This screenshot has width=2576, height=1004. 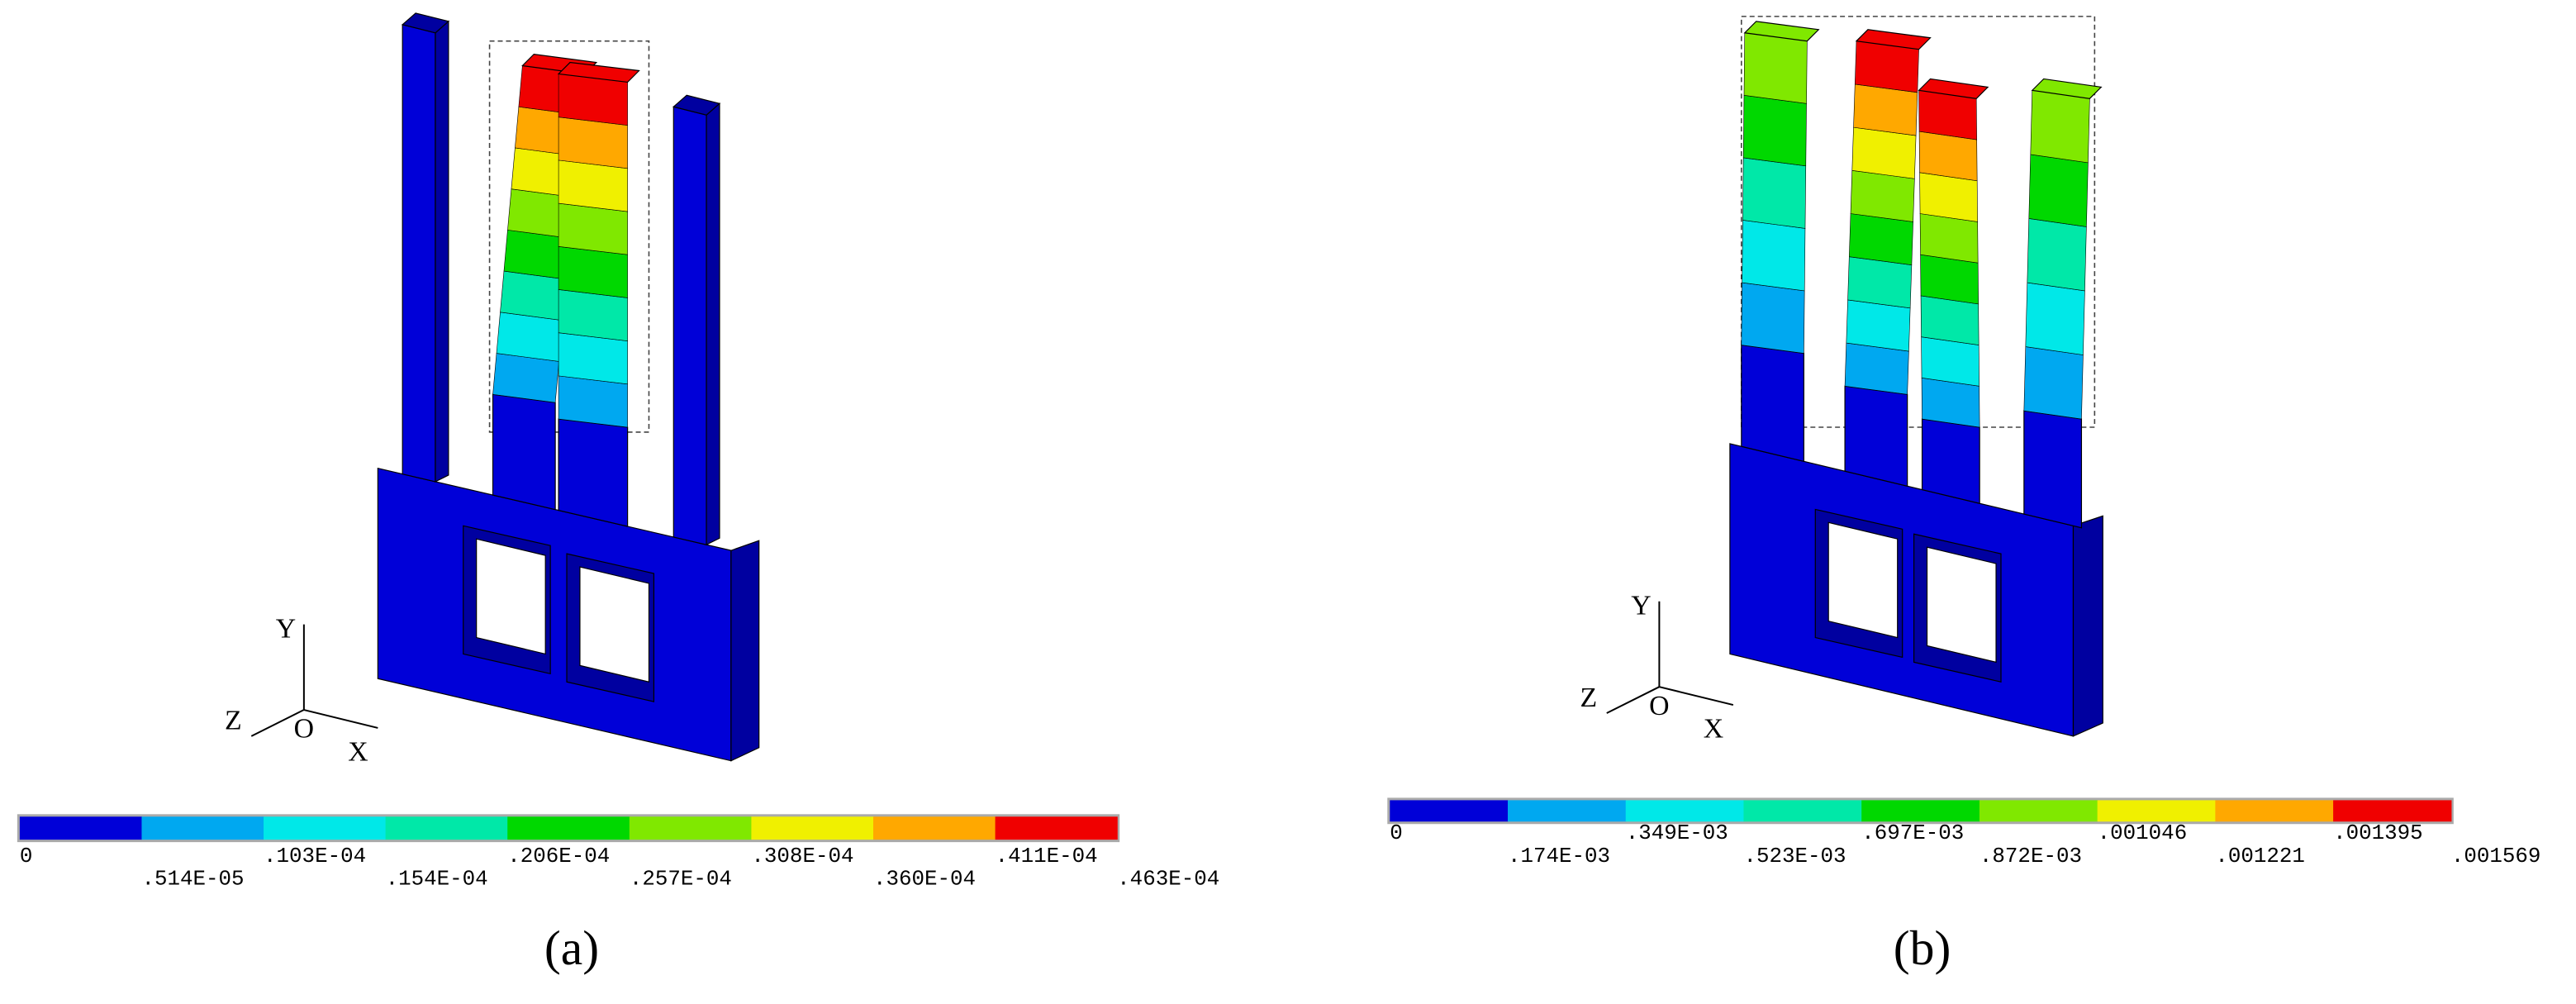 What do you see at coordinates (2496, 856) in the screenshot?
I see `colorbar-label: .001569` at bounding box center [2496, 856].